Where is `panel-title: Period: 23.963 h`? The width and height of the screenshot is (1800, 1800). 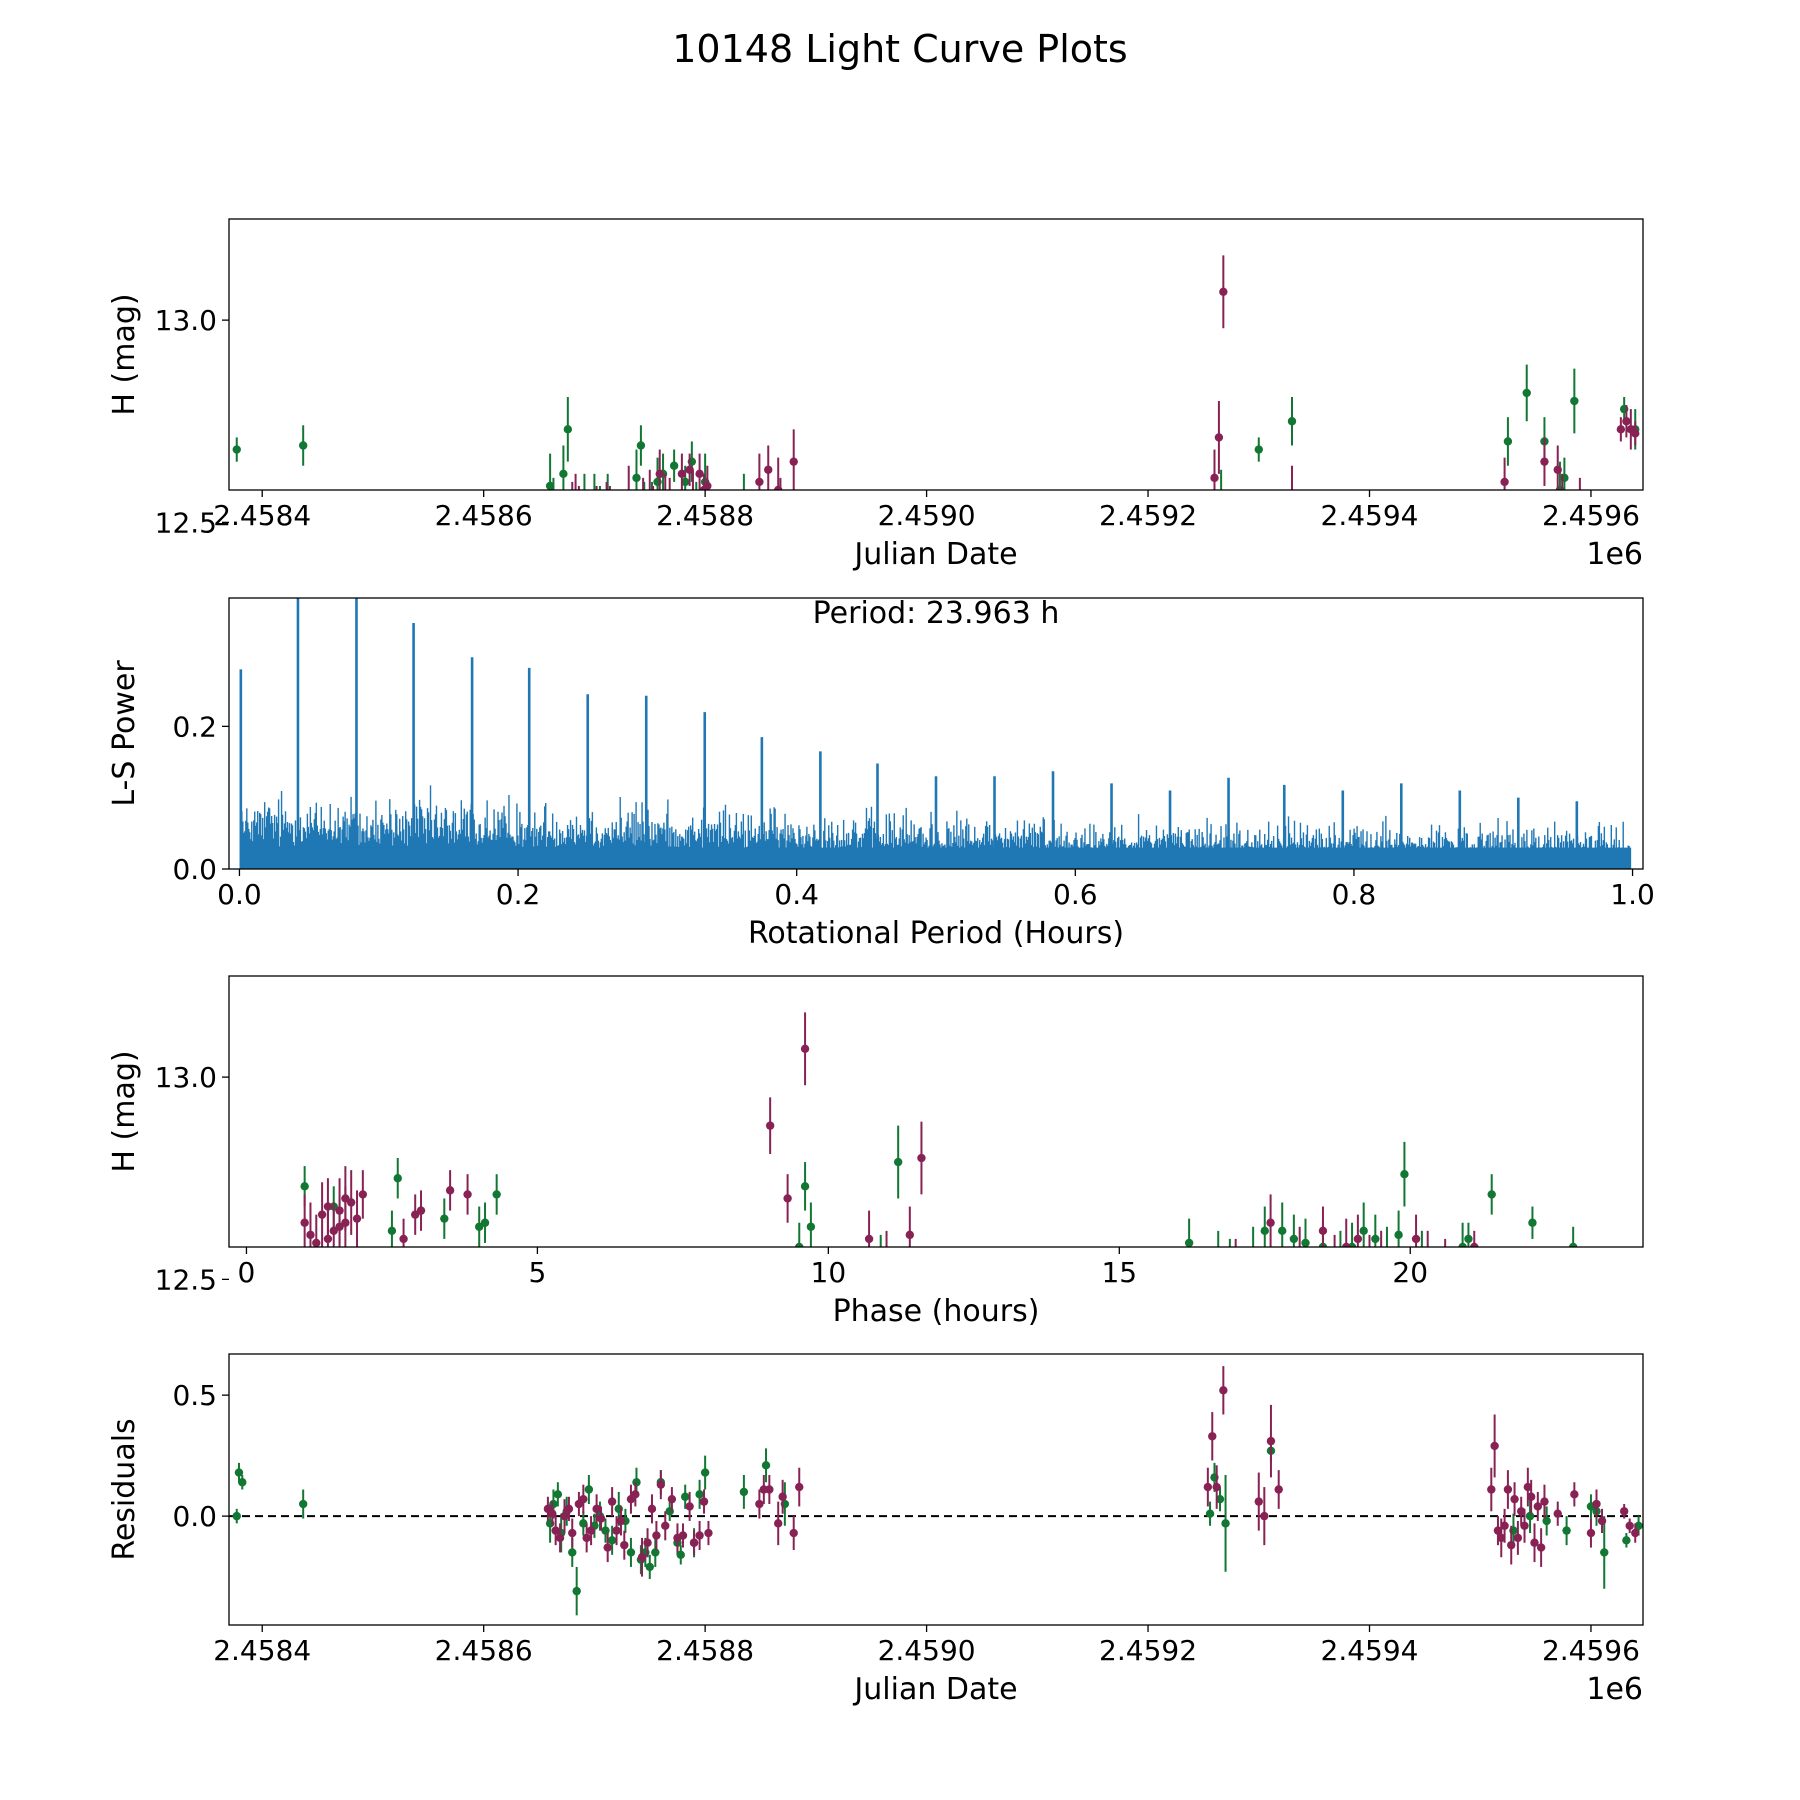 panel-title: Period: 23.963 h is located at coordinates (936, 613).